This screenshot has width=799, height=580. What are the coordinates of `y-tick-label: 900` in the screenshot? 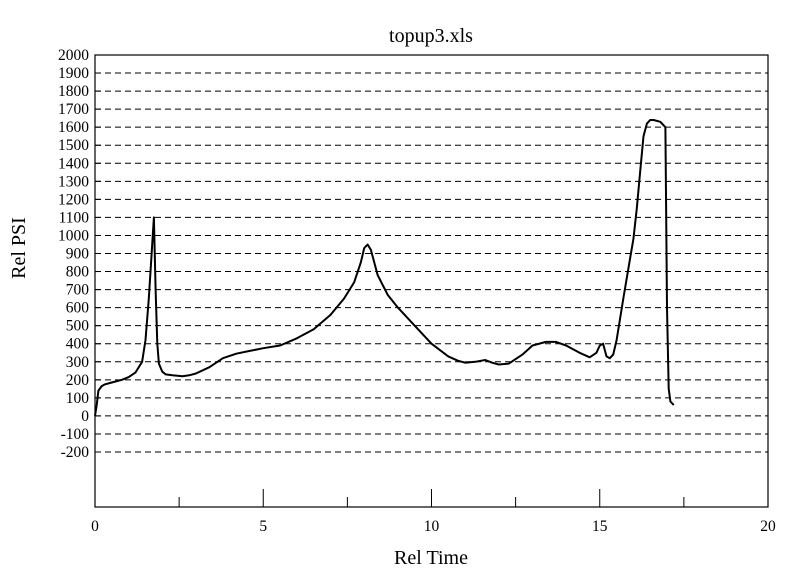 It's located at (78, 254).